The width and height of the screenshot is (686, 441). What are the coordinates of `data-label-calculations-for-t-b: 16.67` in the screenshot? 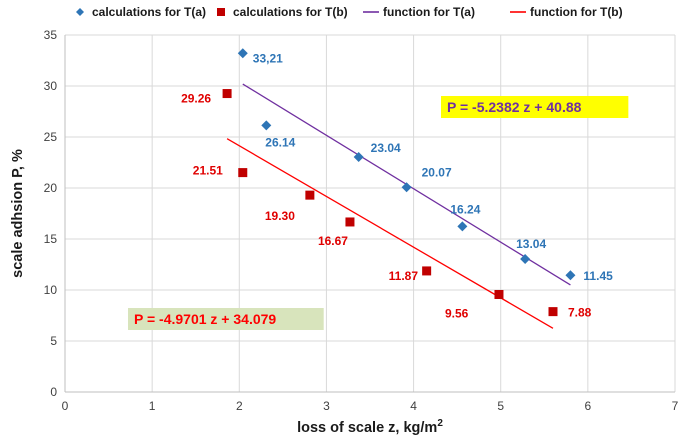 It's located at (333, 241).